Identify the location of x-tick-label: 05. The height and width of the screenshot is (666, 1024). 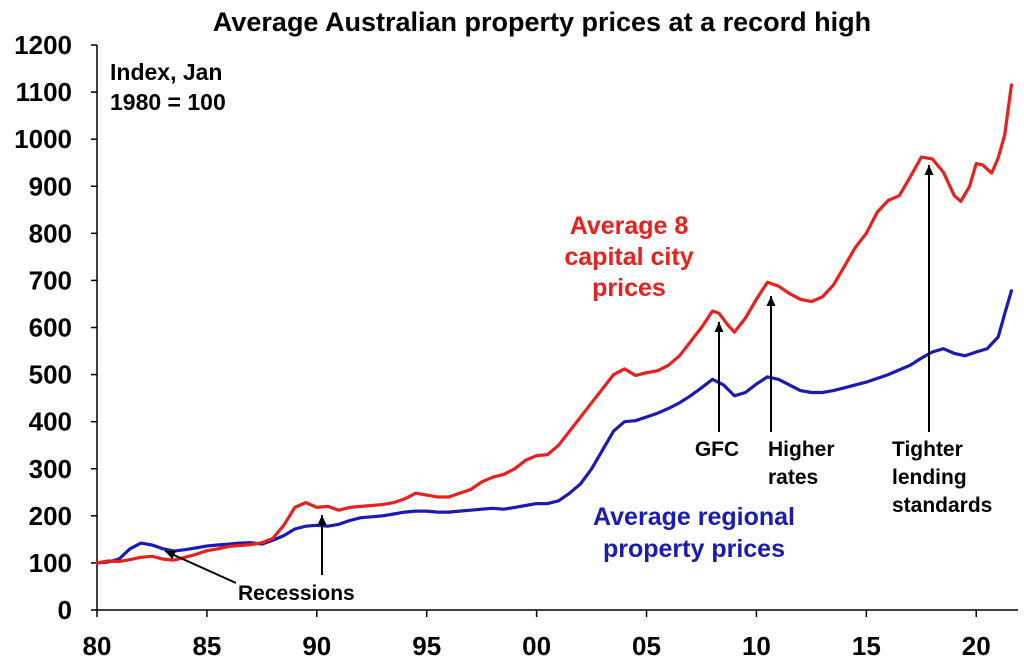
(646, 646).